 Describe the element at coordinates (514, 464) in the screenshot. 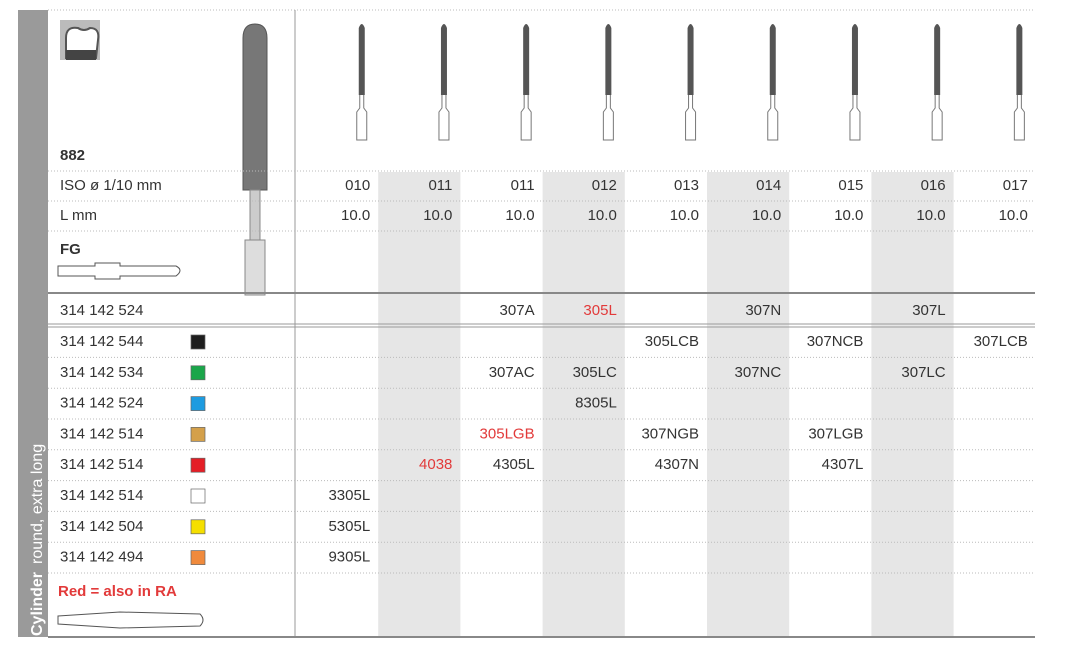

I see `cell: 4305L` at that location.